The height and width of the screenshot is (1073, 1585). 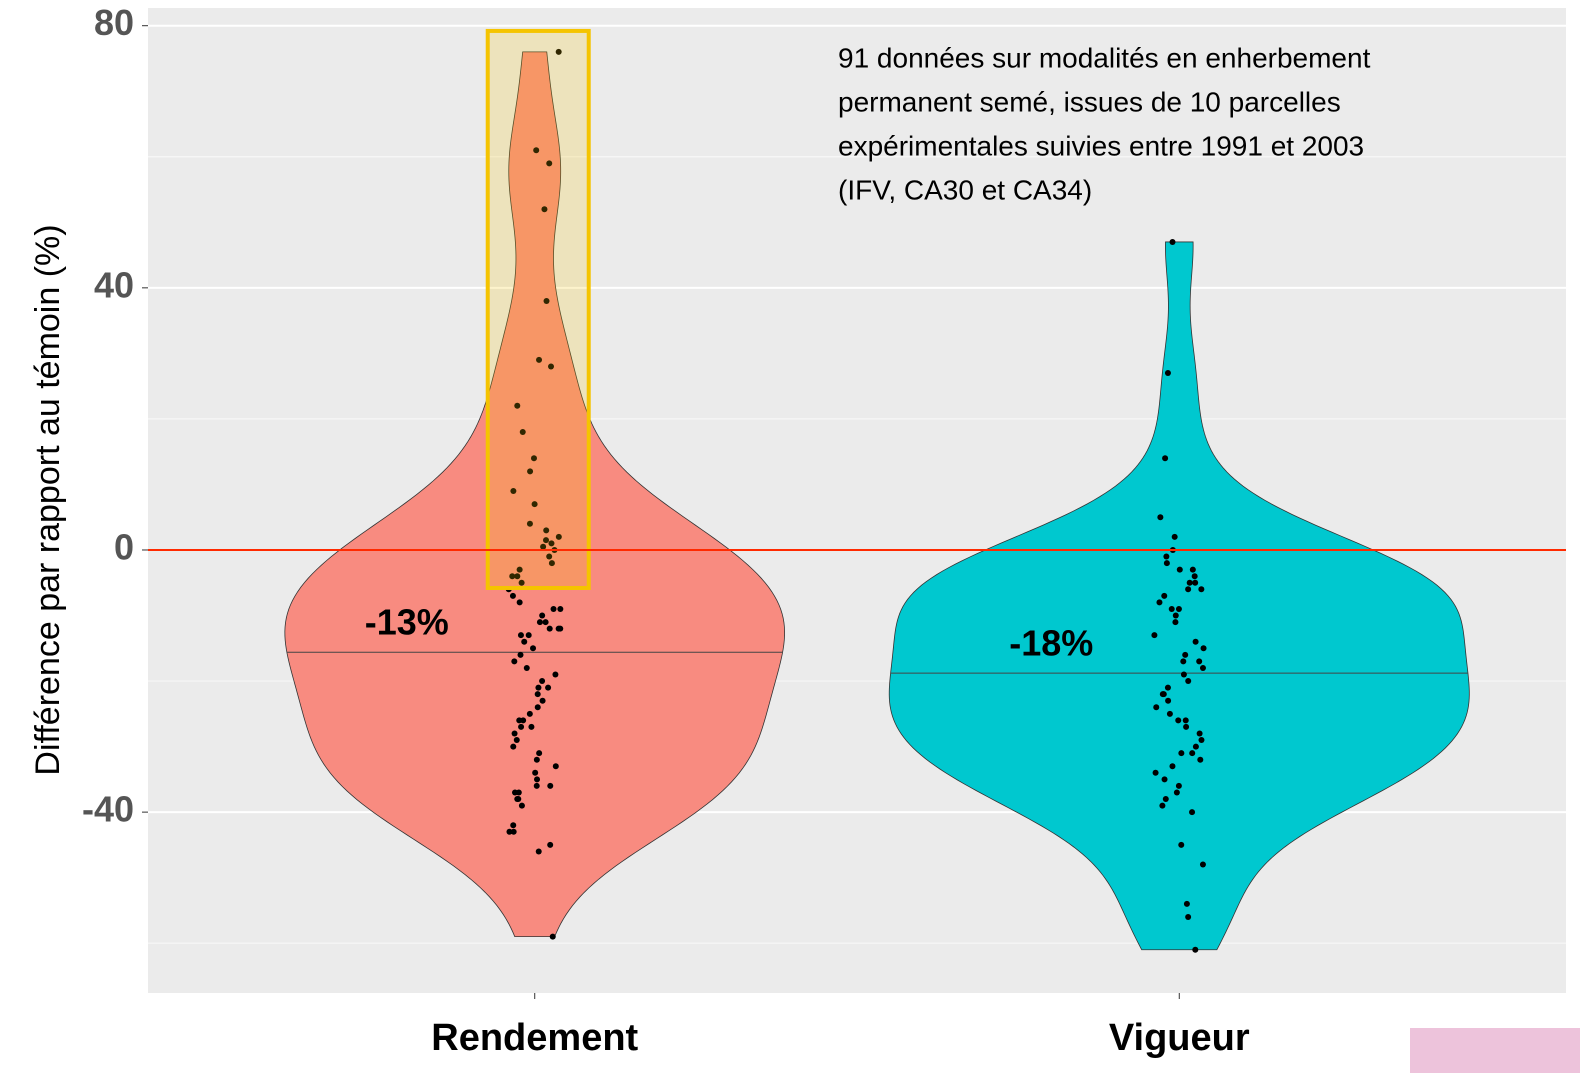 What do you see at coordinates (965, 189) in the screenshot?
I see `annotation: (IFV, CA30 et CA34)` at bounding box center [965, 189].